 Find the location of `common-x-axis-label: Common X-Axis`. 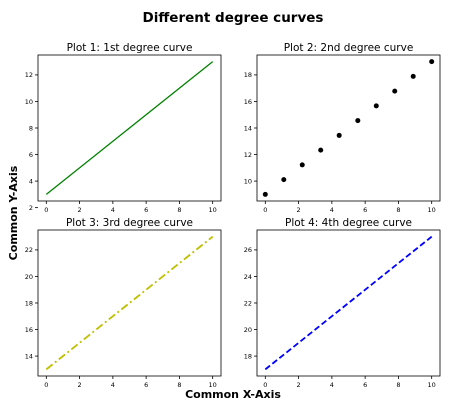

common-x-axis-label: Common X-Axis is located at coordinates (233, 394).